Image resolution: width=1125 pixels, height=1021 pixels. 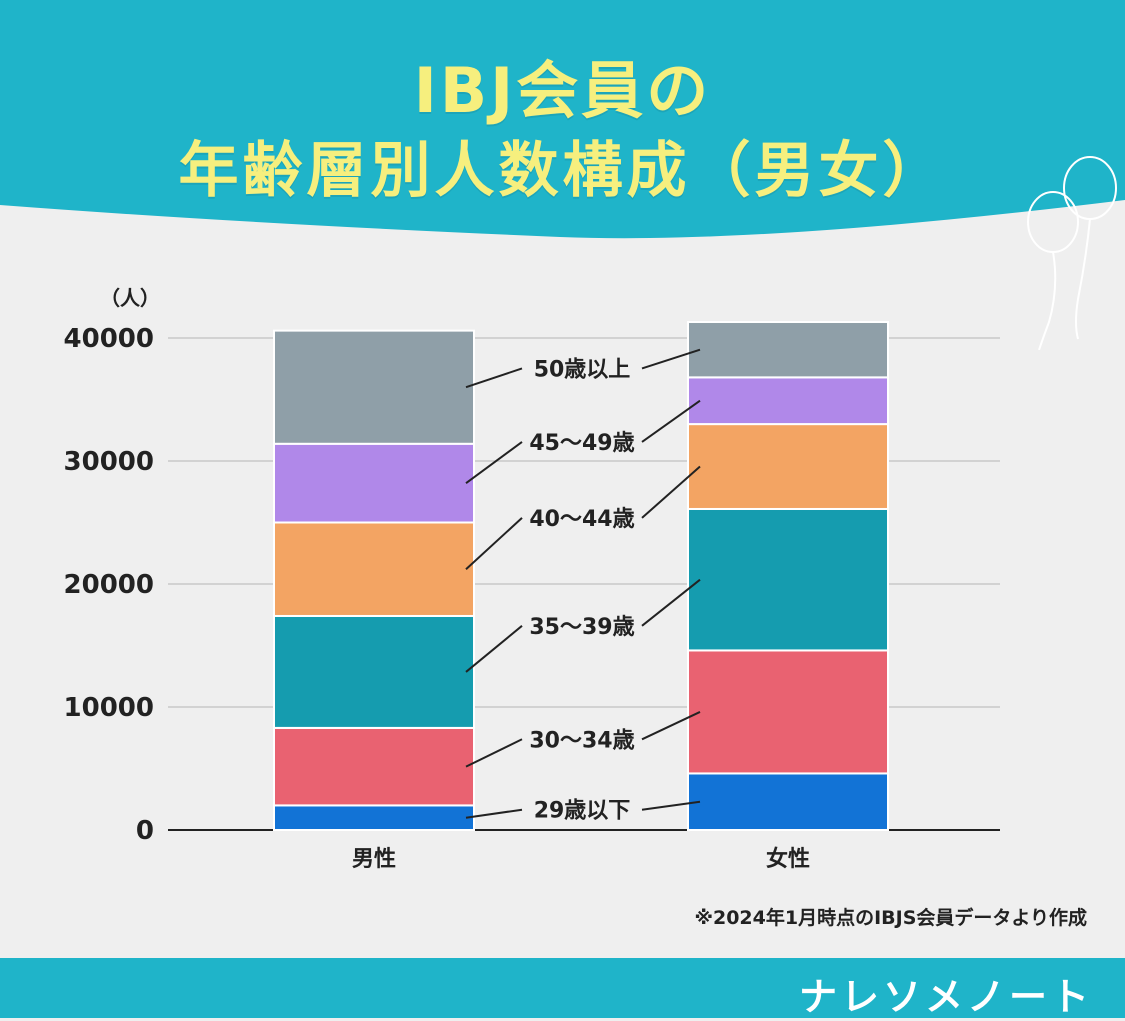 I want to click on y-tick-label: 40000, so click(x=109, y=339).